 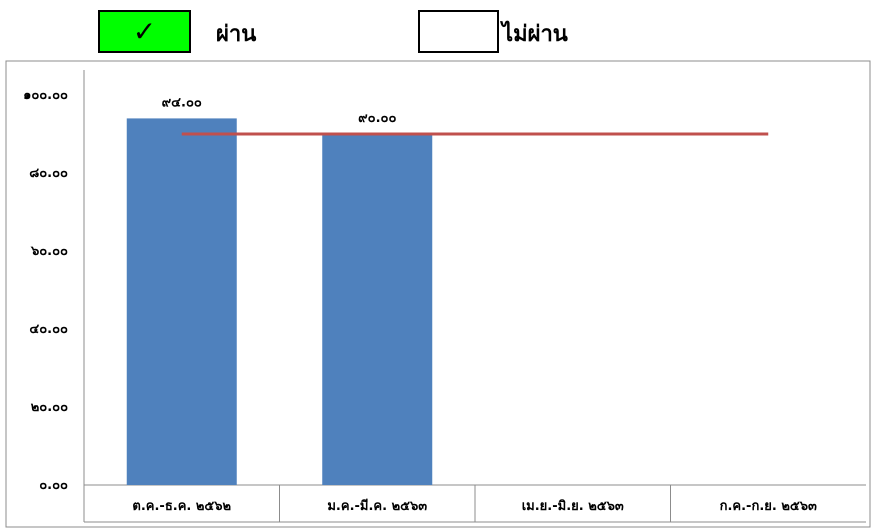 I want to click on check-icon: ✓, so click(x=144, y=31).